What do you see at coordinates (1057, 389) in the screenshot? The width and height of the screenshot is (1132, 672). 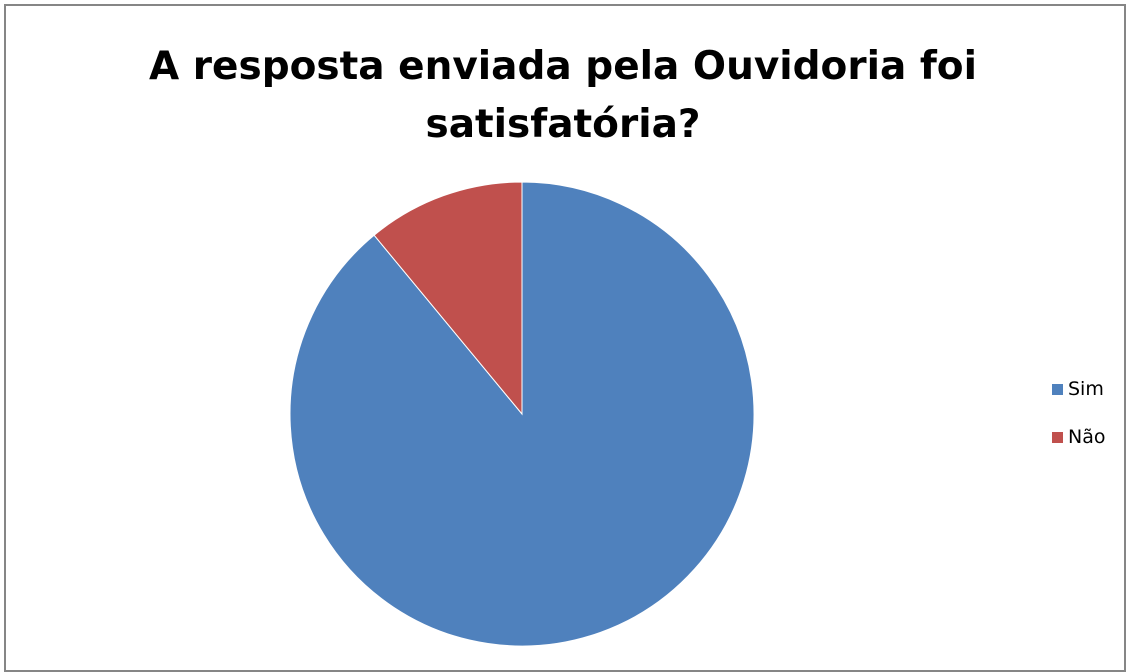 I see `legend-swatch-sim` at bounding box center [1057, 389].